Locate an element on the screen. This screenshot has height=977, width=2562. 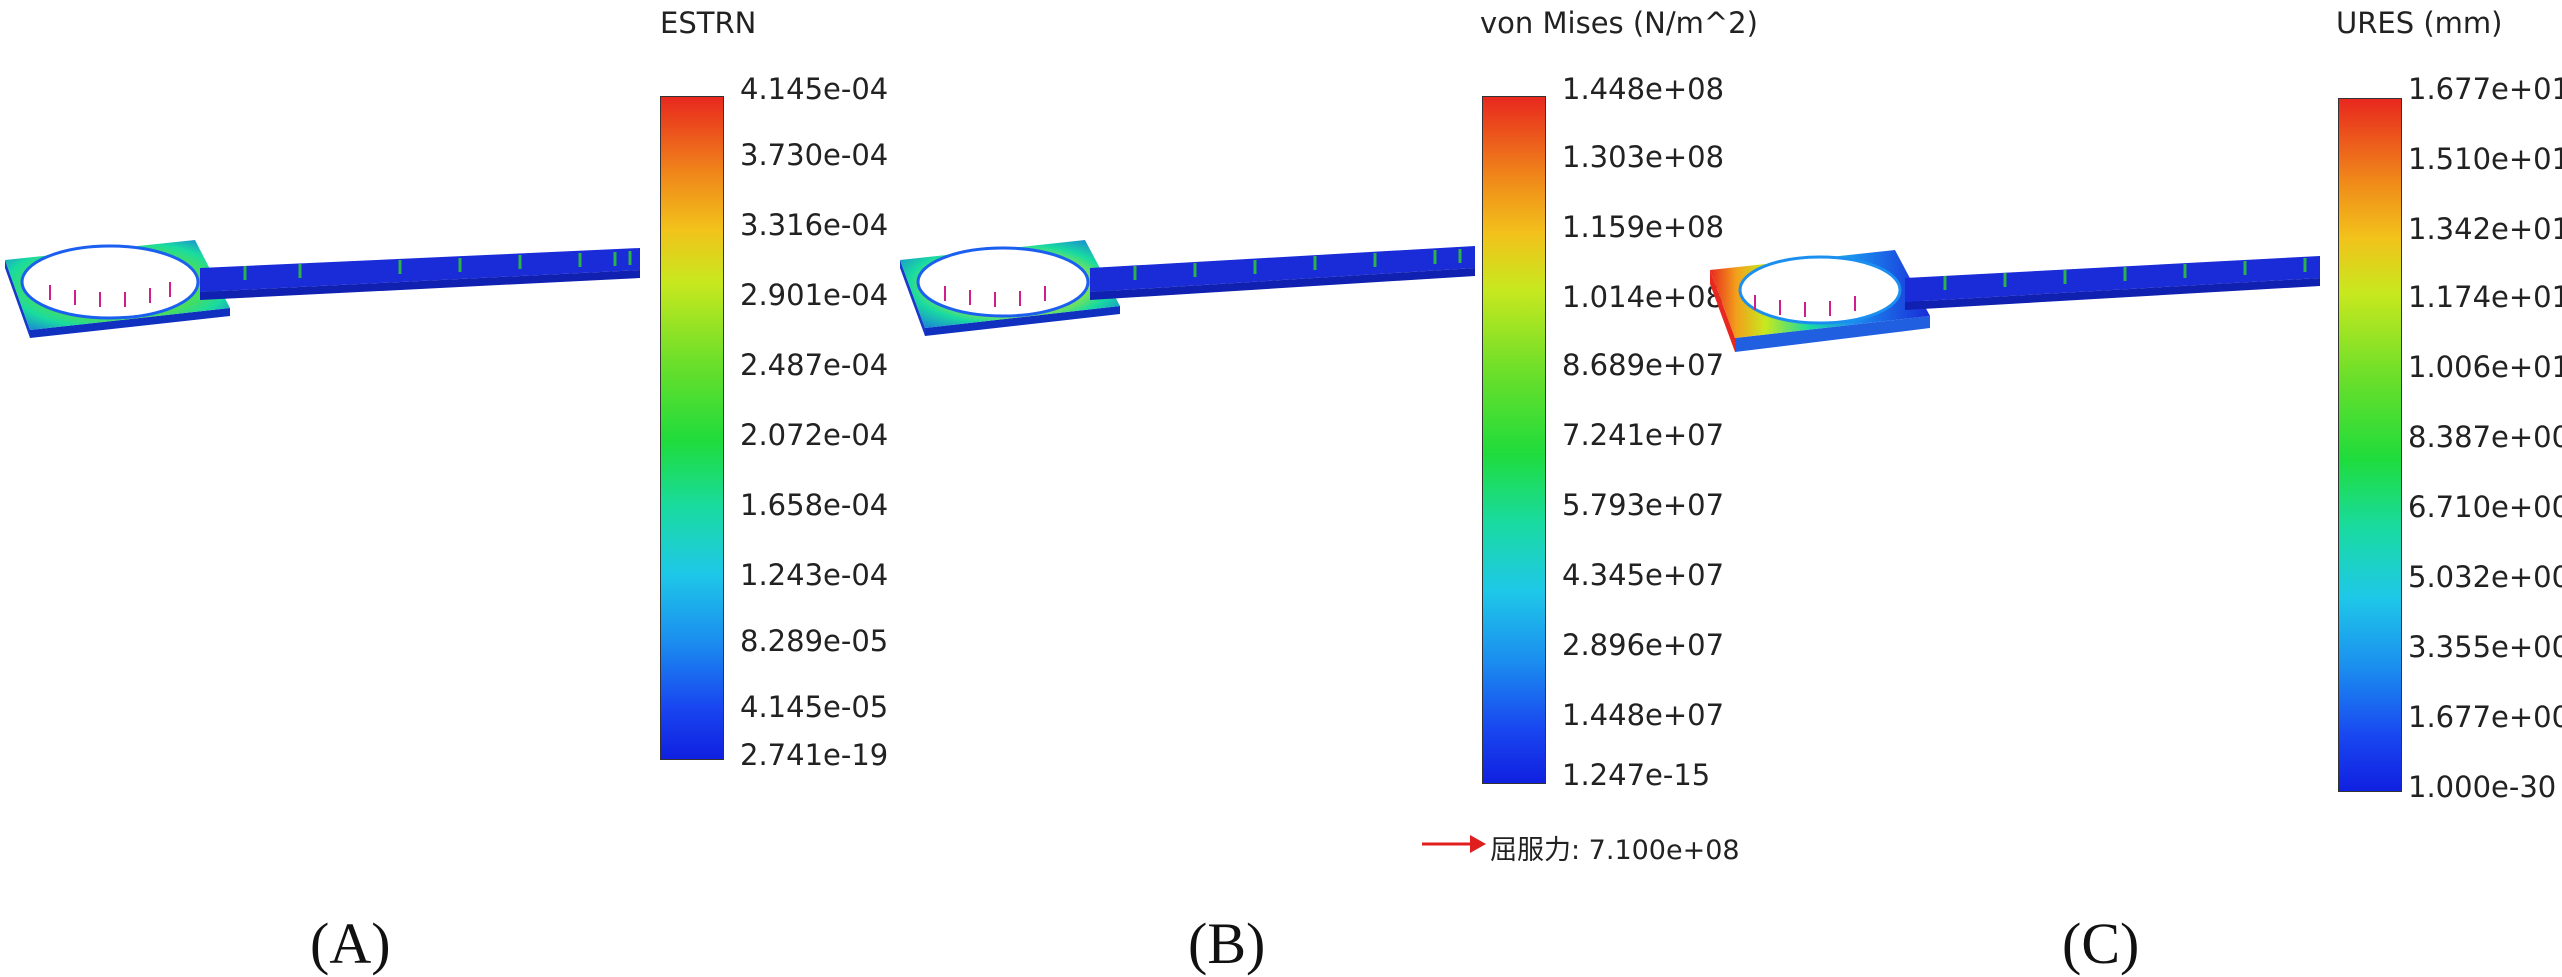
fea-model-c is located at coordinates (2015, 301).